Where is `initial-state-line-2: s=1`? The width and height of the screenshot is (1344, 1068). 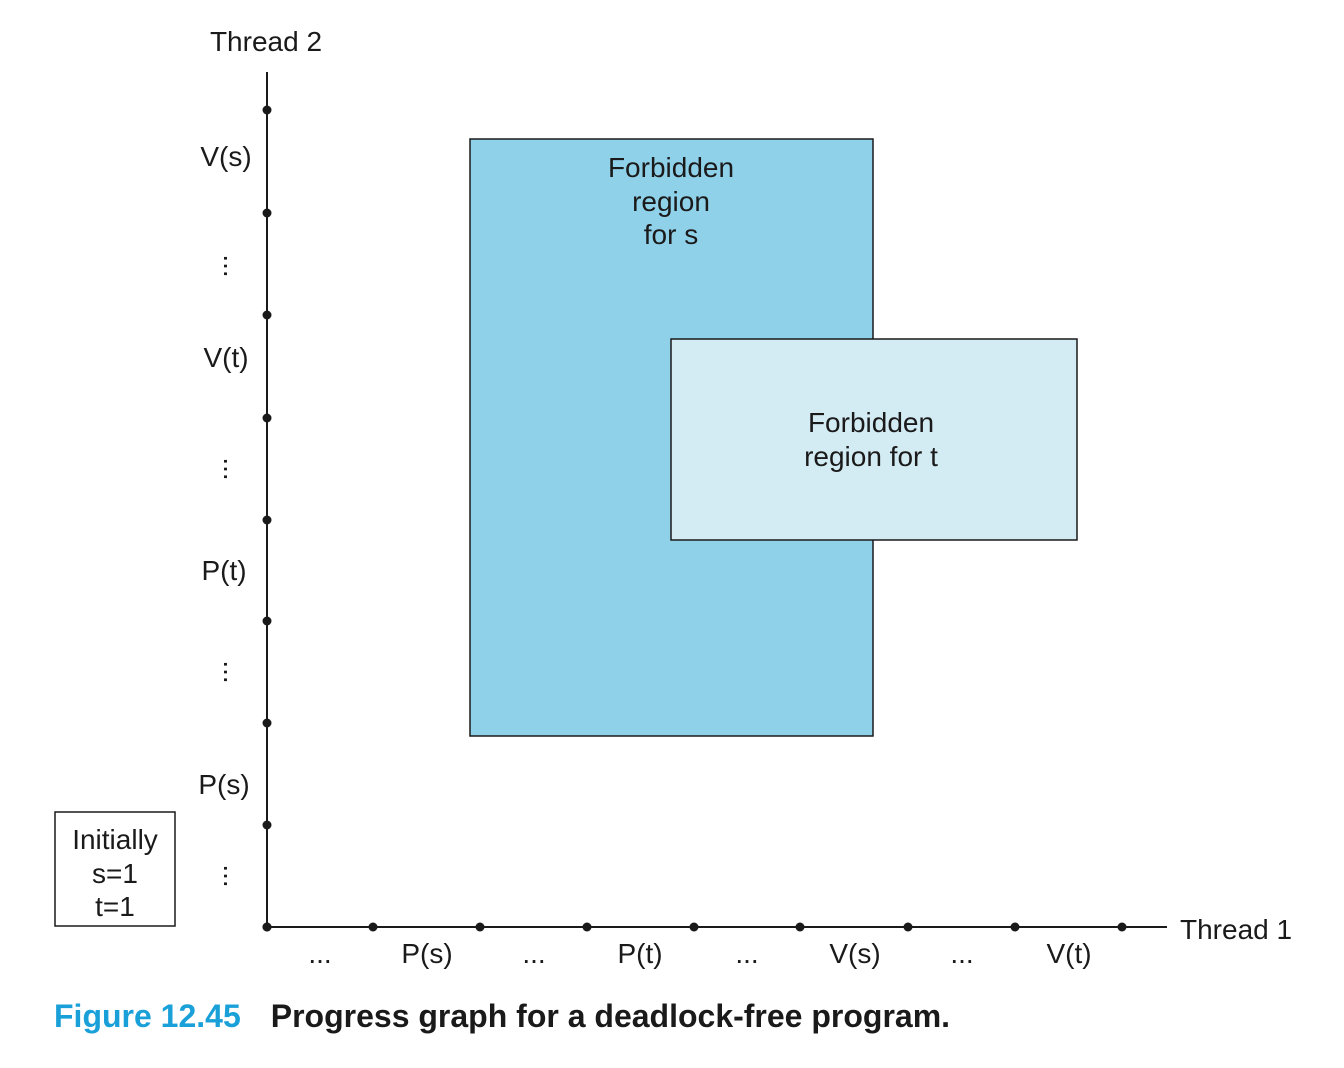 initial-state-line-2: s=1 is located at coordinates (115, 873).